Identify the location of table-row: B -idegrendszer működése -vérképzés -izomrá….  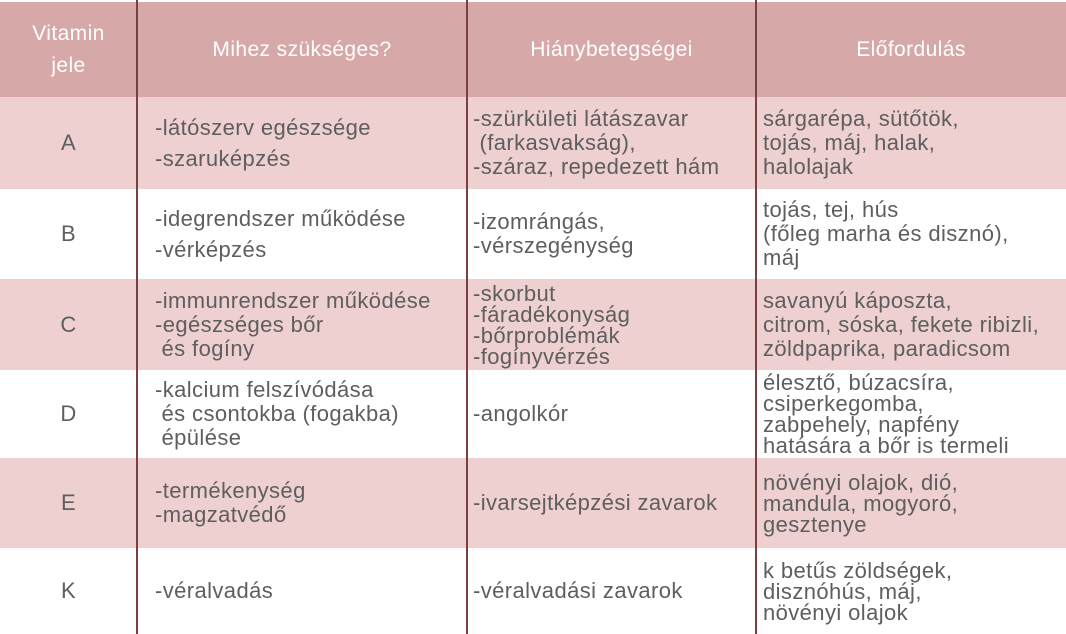
(533, 234).